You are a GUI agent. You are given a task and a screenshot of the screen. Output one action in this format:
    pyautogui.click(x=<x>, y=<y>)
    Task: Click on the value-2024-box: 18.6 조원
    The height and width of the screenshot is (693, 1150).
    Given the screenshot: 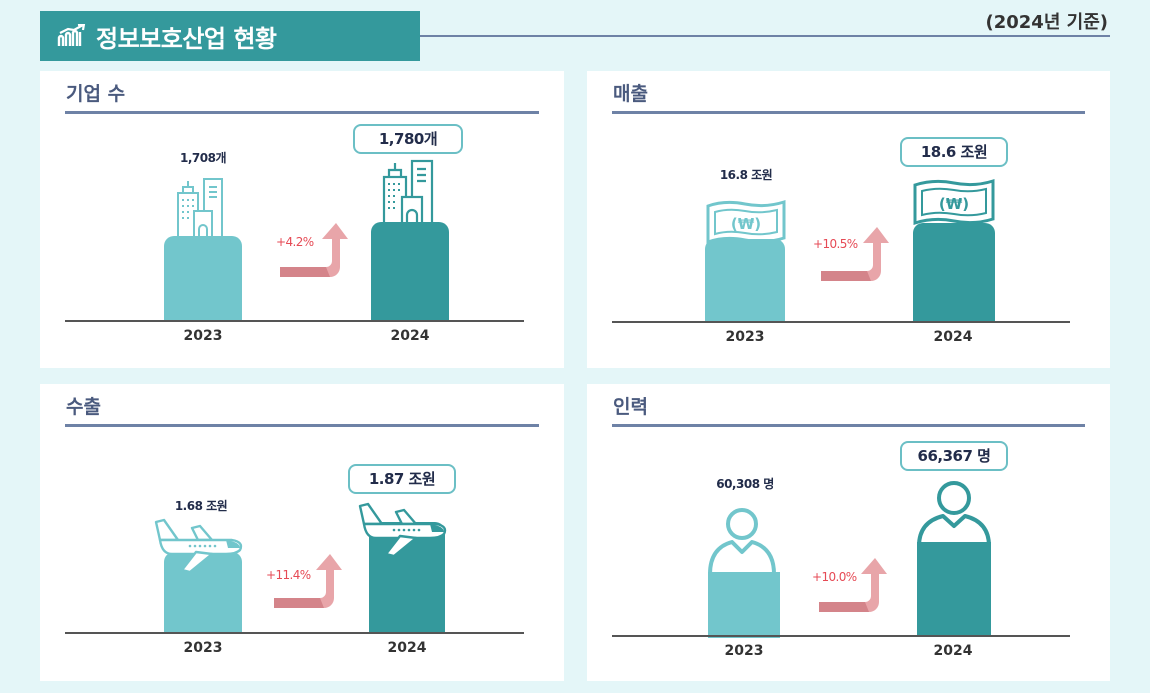 What is the action you would take?
    pyautogui.click(x=954, y=152)
    